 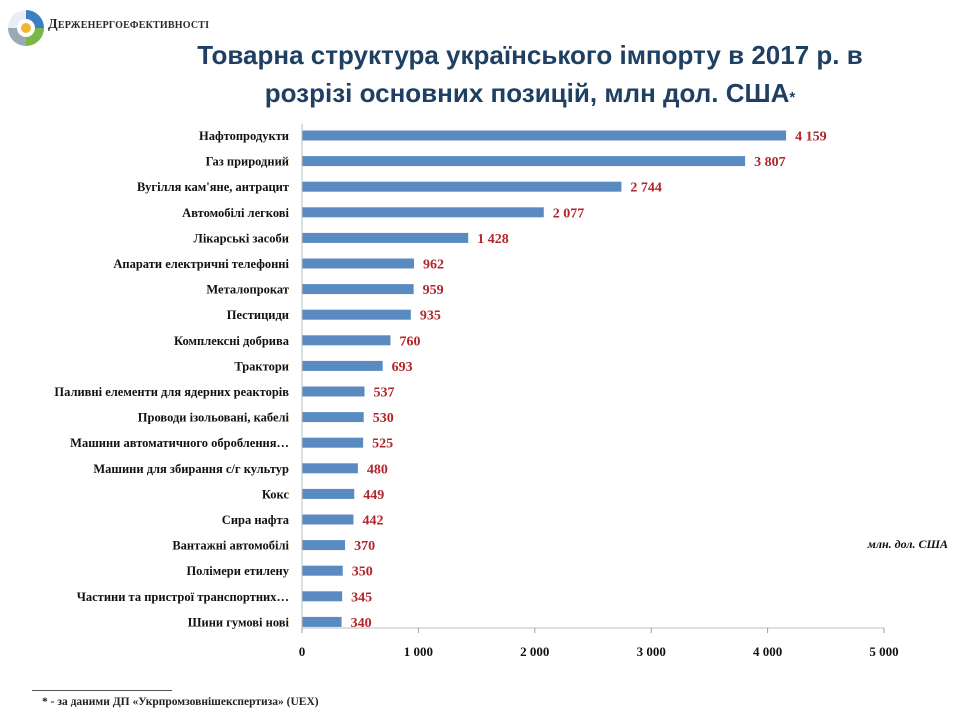 I want to click on value-label: 693, so click(x=402, y=367).